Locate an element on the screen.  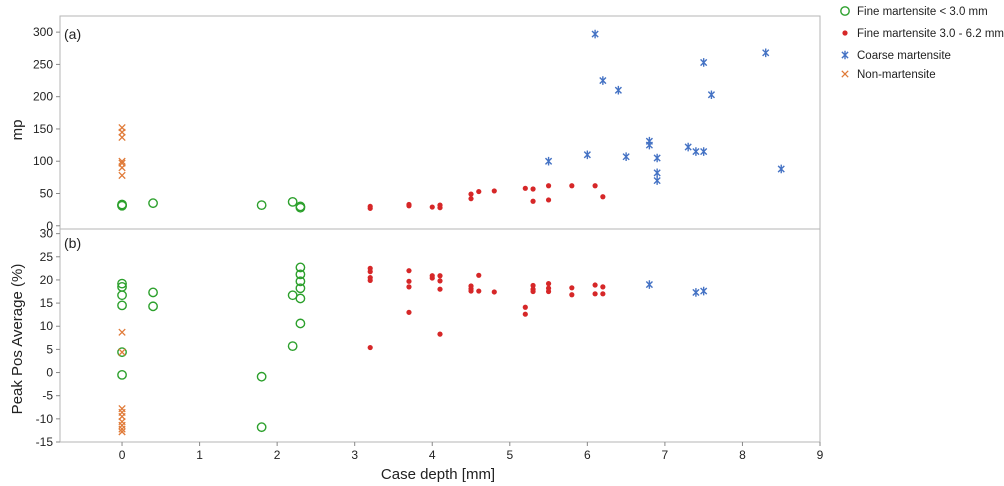
y-axis-label-bottom: Peak Pos Average (%) is located at coordinates (17, 339).